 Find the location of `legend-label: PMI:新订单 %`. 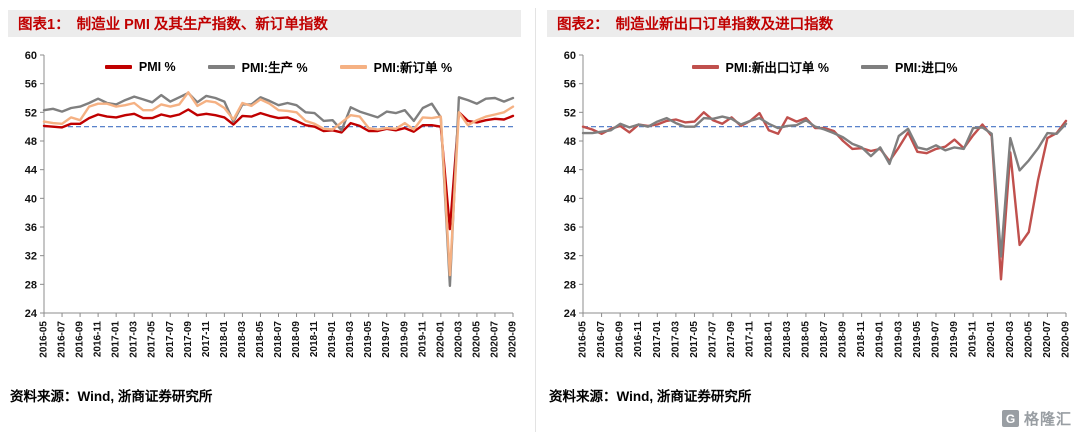

legend-label: PMI:新订单 % is located at coordinates (413, 68).